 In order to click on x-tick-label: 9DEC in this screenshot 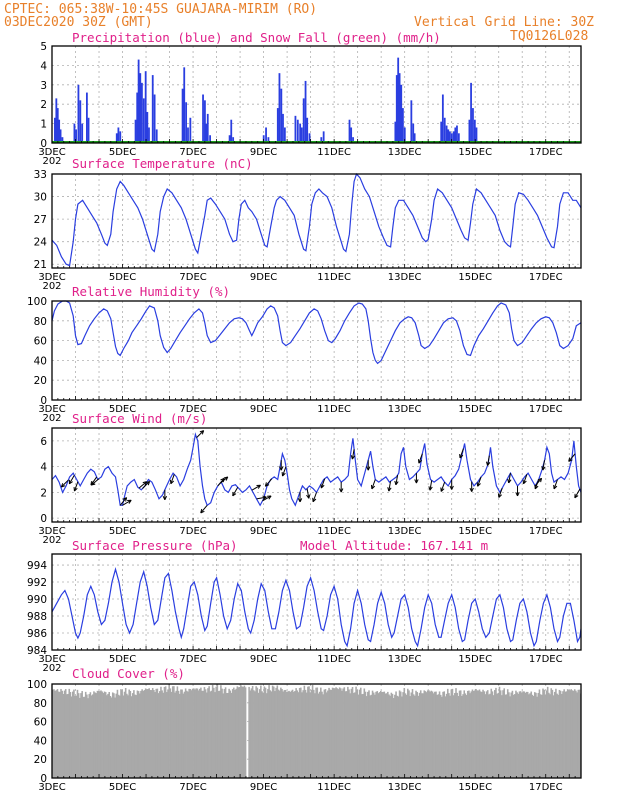, I will do `click(263, 409)`.